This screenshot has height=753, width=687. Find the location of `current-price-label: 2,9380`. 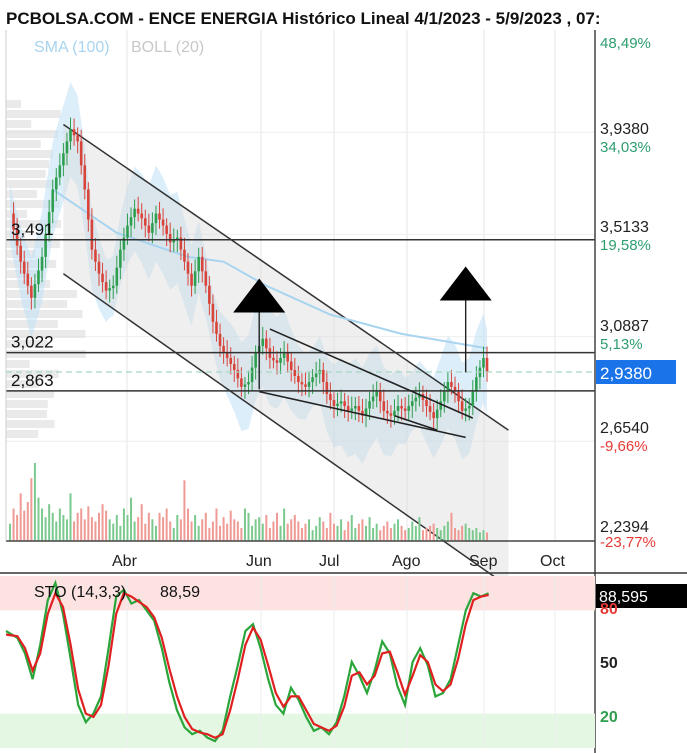

current-price-label: 2,9380 is located at coordinates (626, 373).